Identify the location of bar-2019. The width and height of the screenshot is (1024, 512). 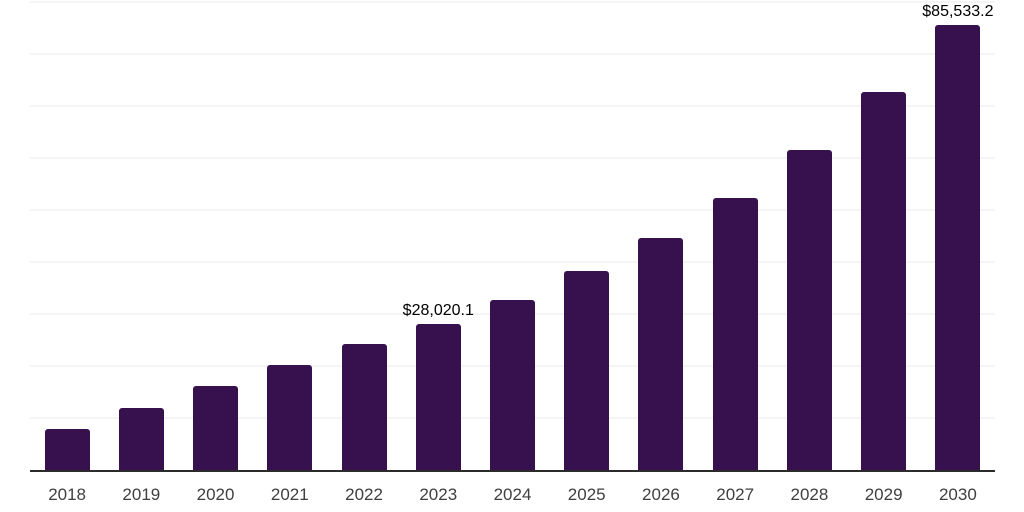
(141, 438).